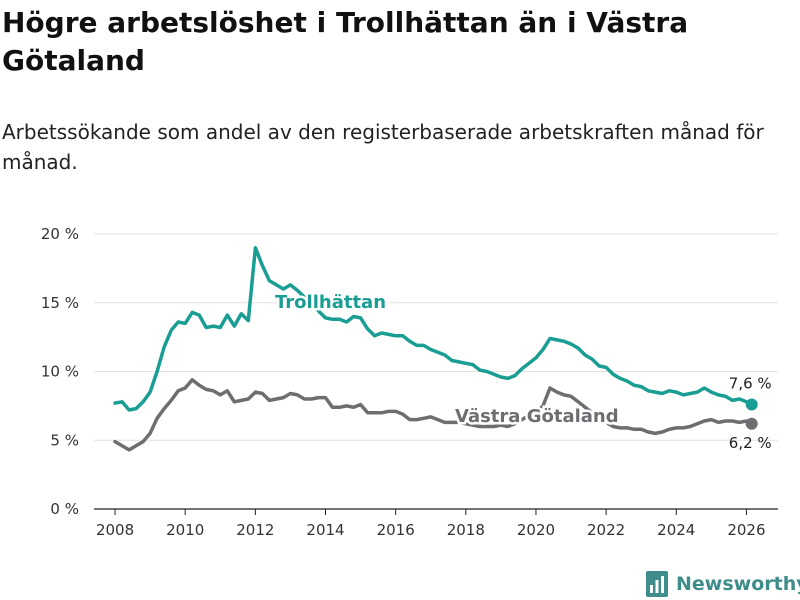 The width and height of the screenshot is (800, 600). I want to click on newsworthy-logo-icon, so click(657, 584).